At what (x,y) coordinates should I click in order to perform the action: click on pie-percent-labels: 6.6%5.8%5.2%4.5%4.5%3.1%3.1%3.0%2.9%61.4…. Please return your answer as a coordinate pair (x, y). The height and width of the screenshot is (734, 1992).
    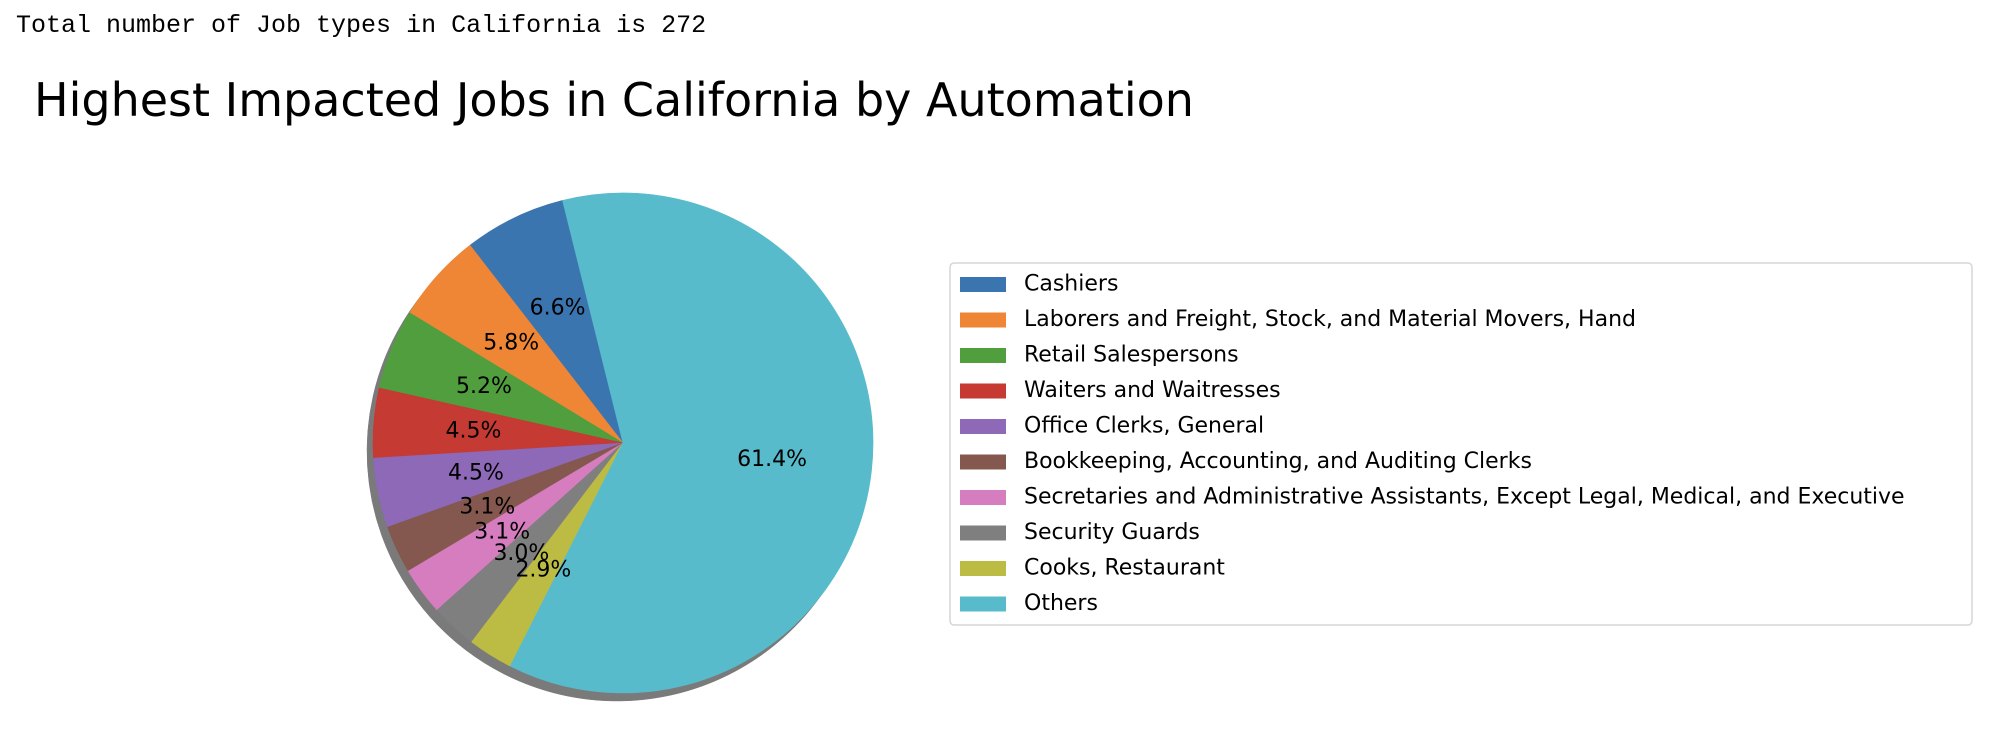
    Looking at the image, I should click on (626, 439).